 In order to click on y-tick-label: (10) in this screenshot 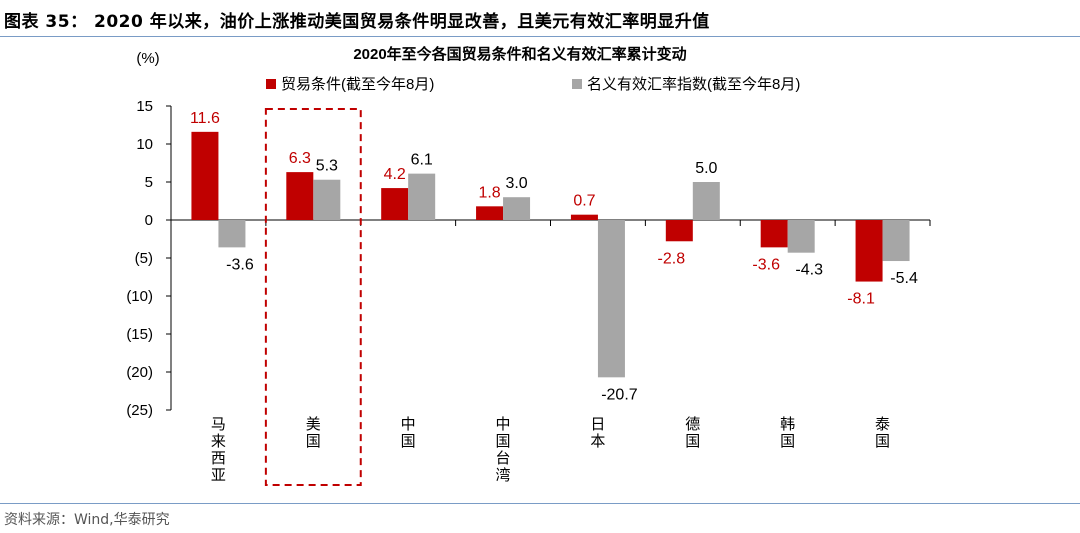, I will do `click(139, 296)`.